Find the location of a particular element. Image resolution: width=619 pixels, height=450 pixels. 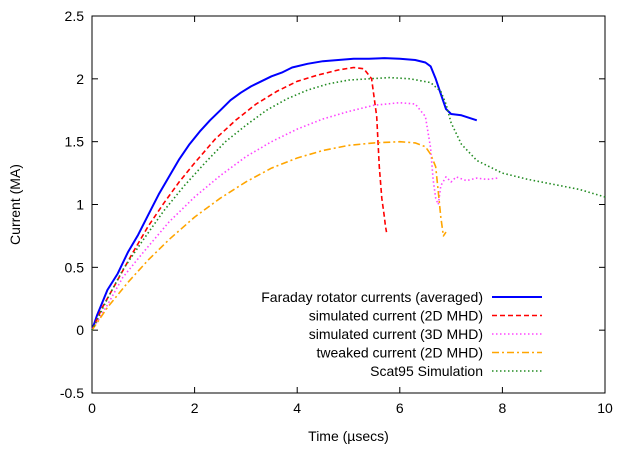

x-tick-label: 2 is located at coordinates (195, 408).